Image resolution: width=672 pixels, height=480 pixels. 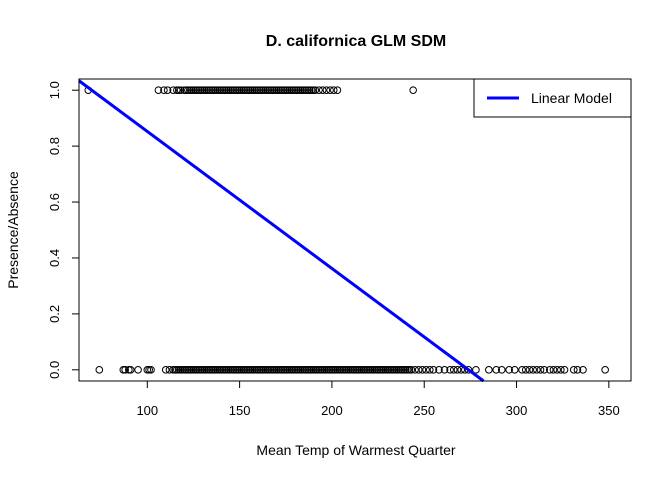 What do you see at coordinates (147, 410) in the screenshot?
I see `x-tick-label: 100` at bounding box center [147, 410].